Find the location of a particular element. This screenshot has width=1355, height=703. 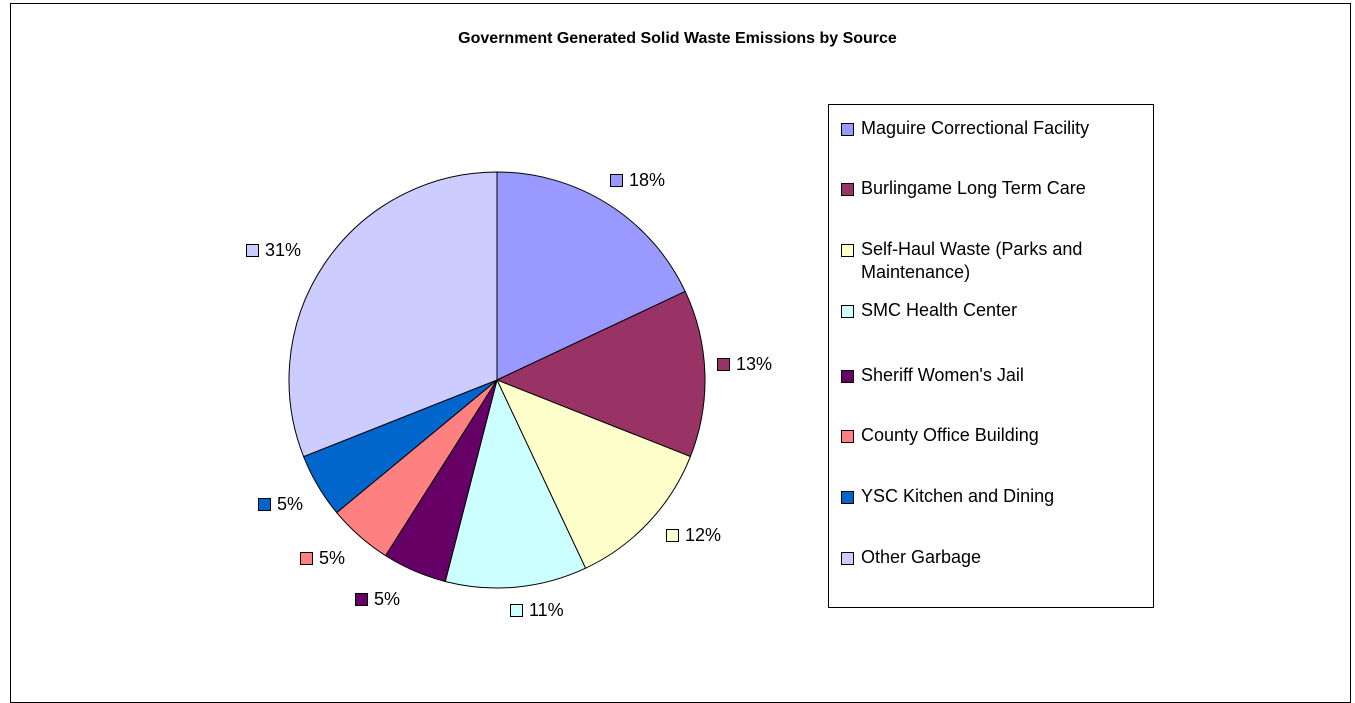

slice-percent-label: 12% is located at coordinates (693, 535).